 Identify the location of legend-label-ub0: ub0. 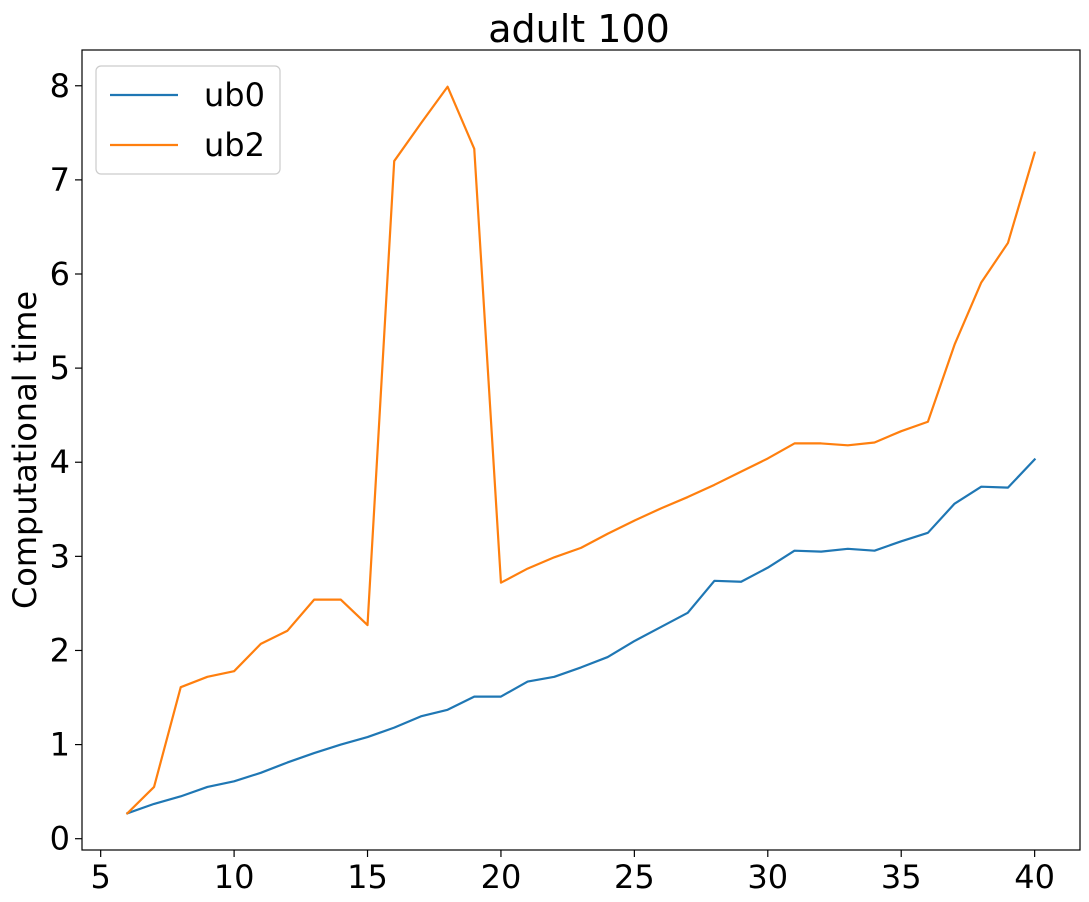
(234, 95).